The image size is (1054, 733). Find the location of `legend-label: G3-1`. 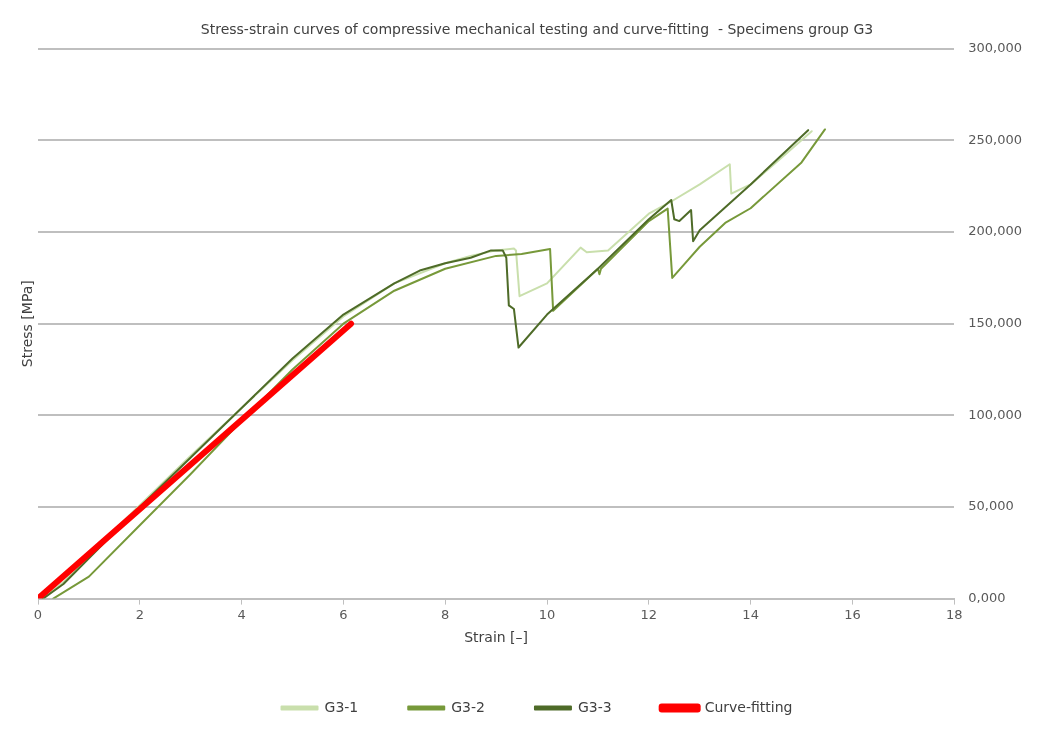

legend-label: G3-1 is located at coordinates (341, 706).